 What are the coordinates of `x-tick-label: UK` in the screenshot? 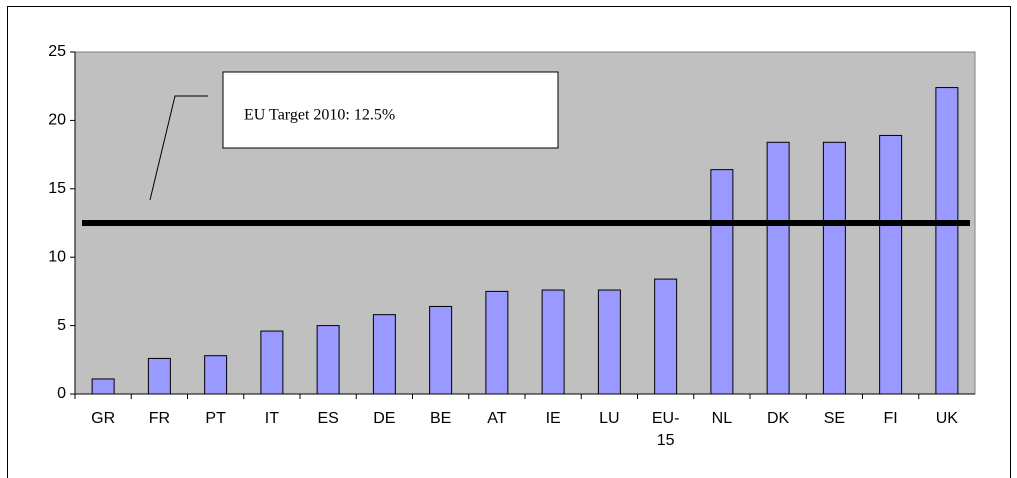 It's located at (946, 418).